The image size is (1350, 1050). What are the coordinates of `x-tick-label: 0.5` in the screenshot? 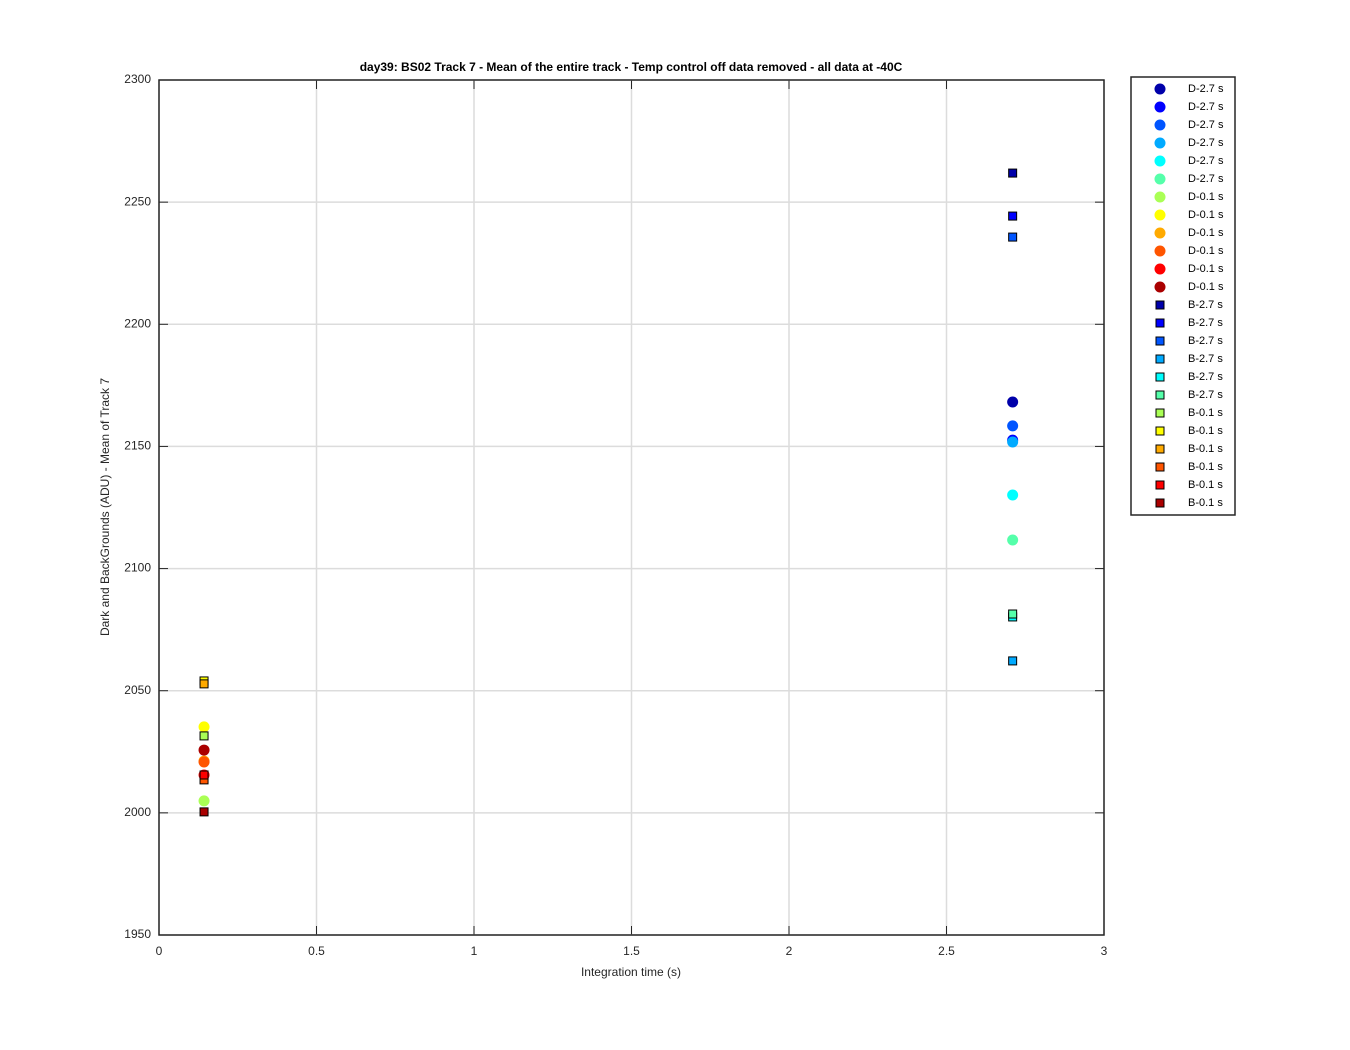 It's located at (316, 951).